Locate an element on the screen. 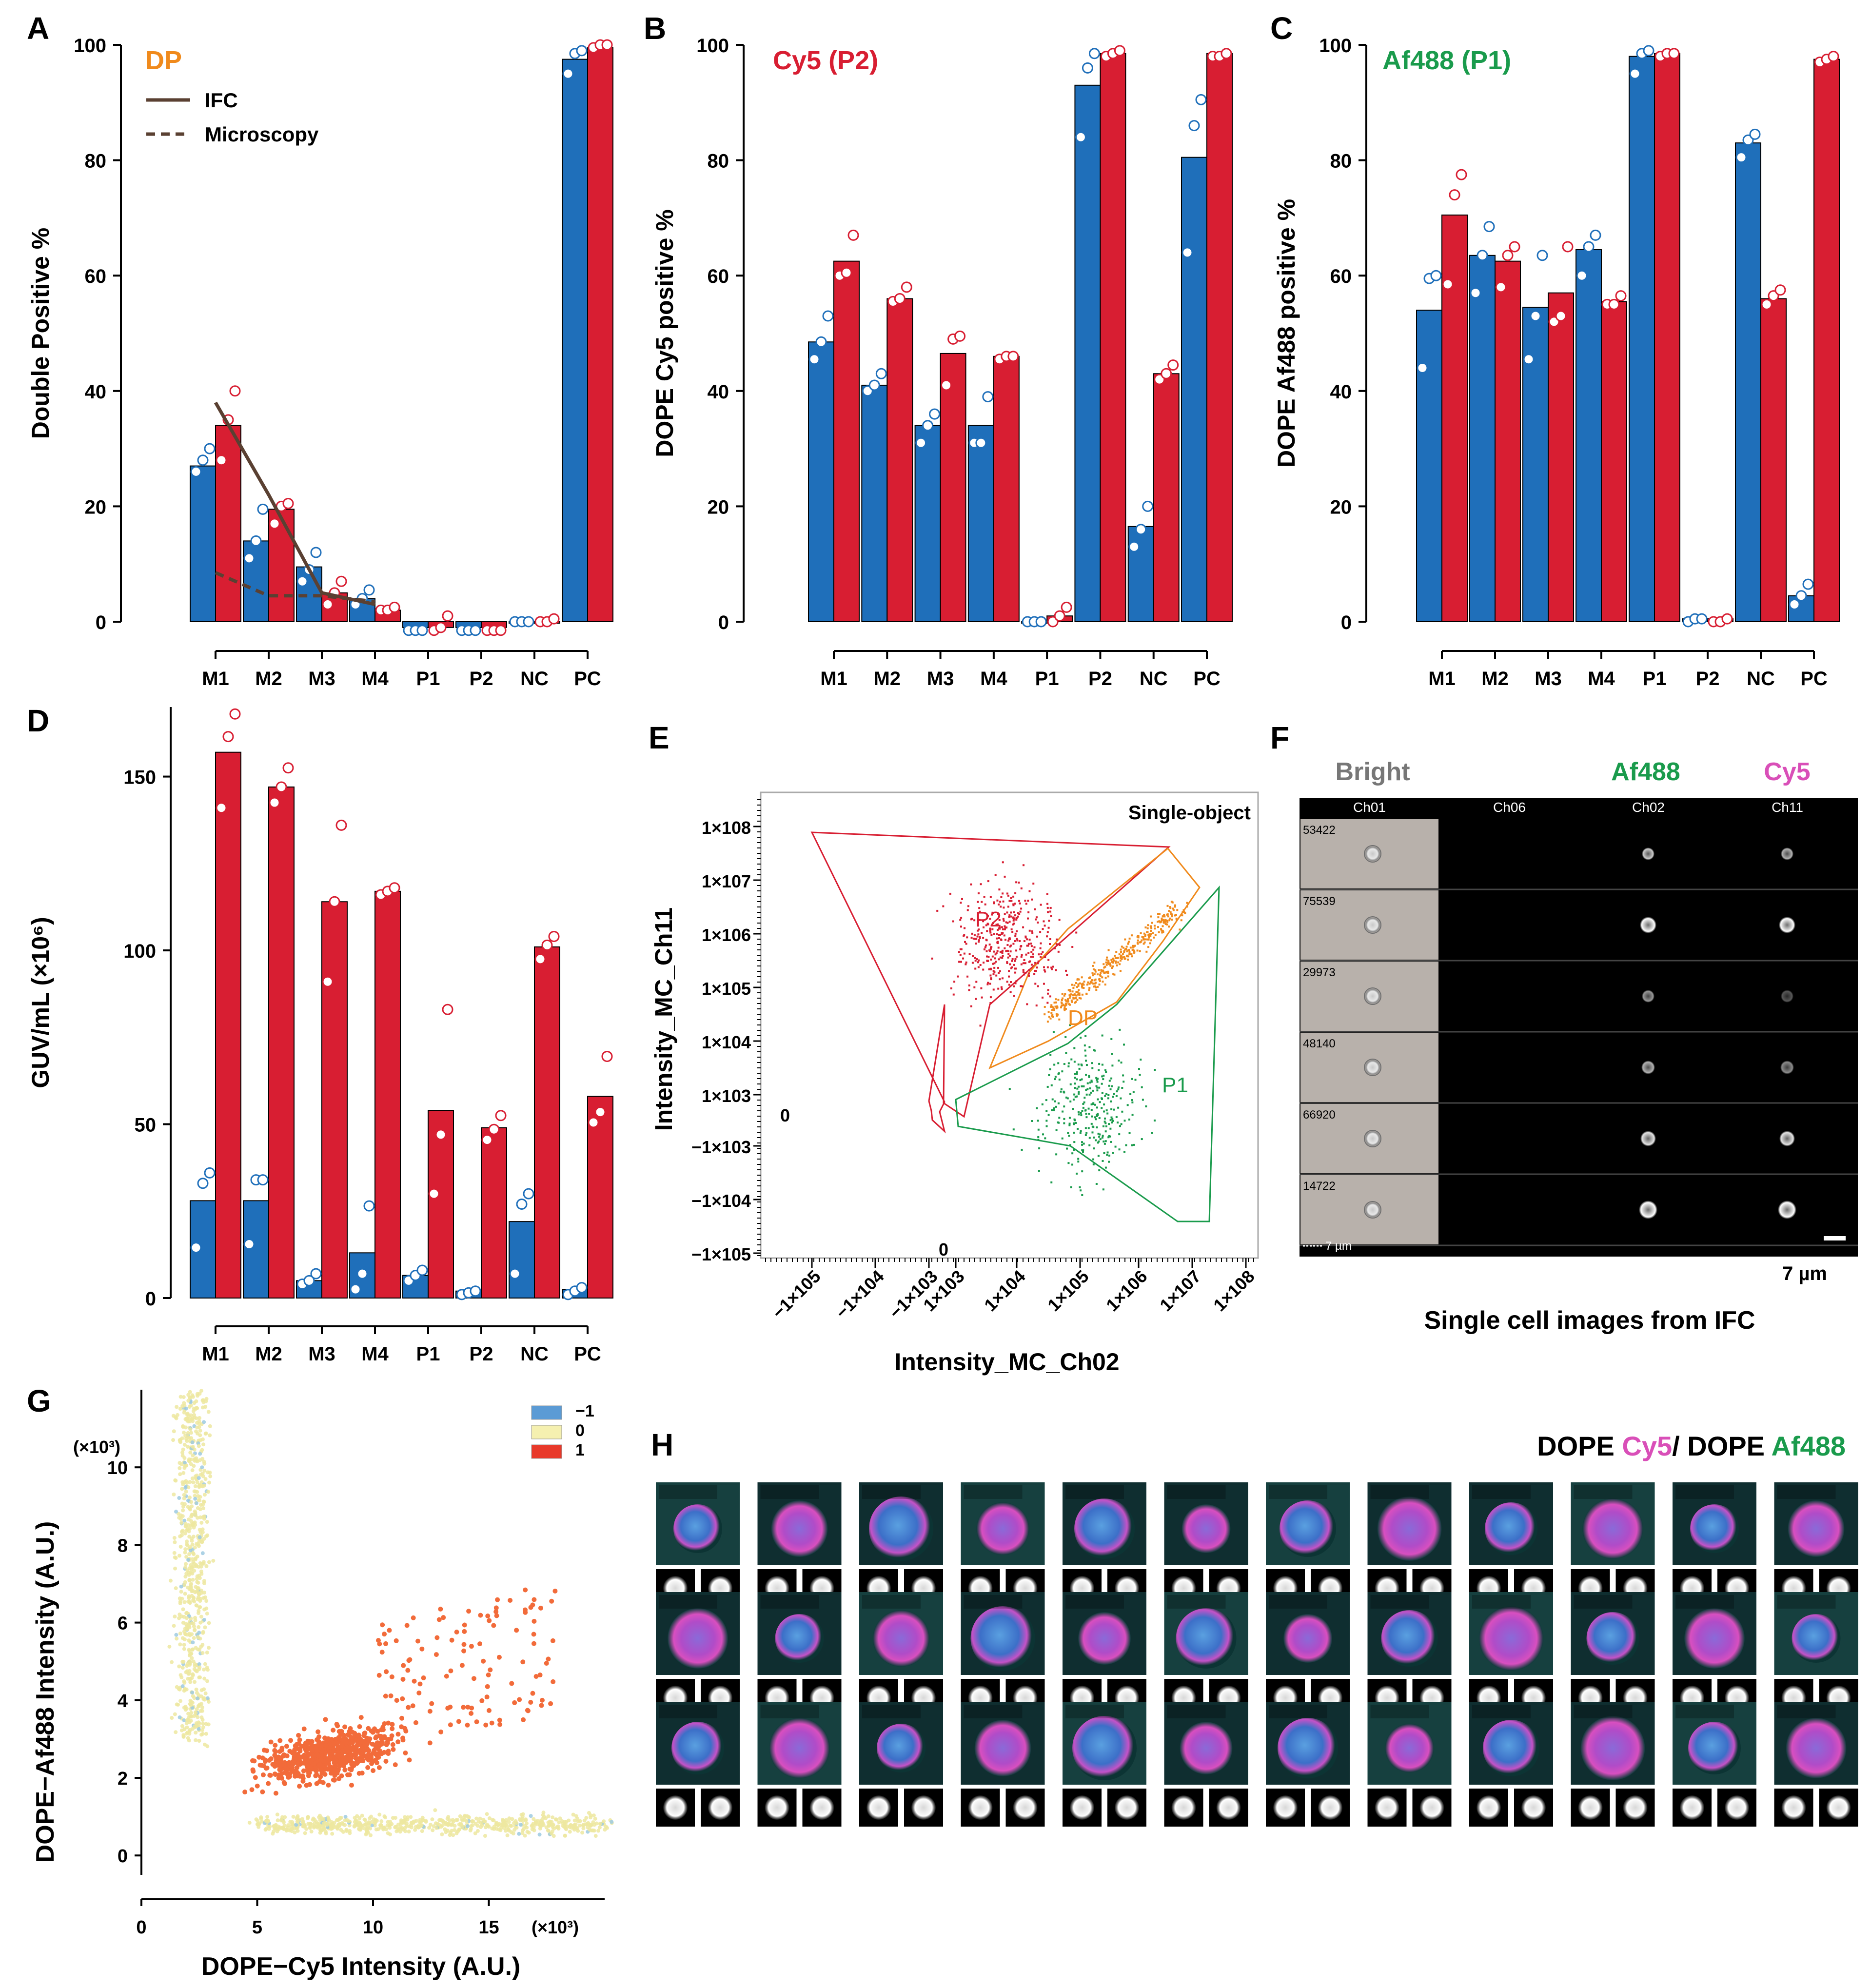 The width and height of the screenshot is (1871, 1988). y-tick-label: 0 is located at coordinates (123, 1856).